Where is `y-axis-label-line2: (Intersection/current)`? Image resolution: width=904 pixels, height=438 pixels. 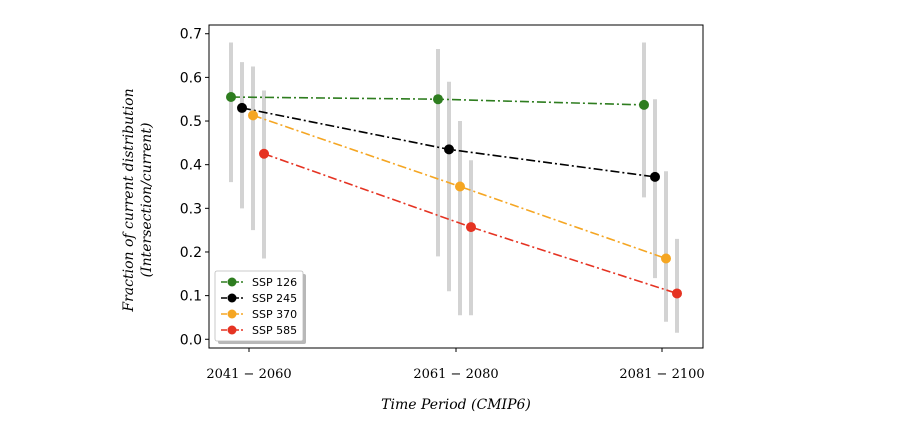 y-axis-label-line2: (Intersection/current) is located at coordinates (147, 200).